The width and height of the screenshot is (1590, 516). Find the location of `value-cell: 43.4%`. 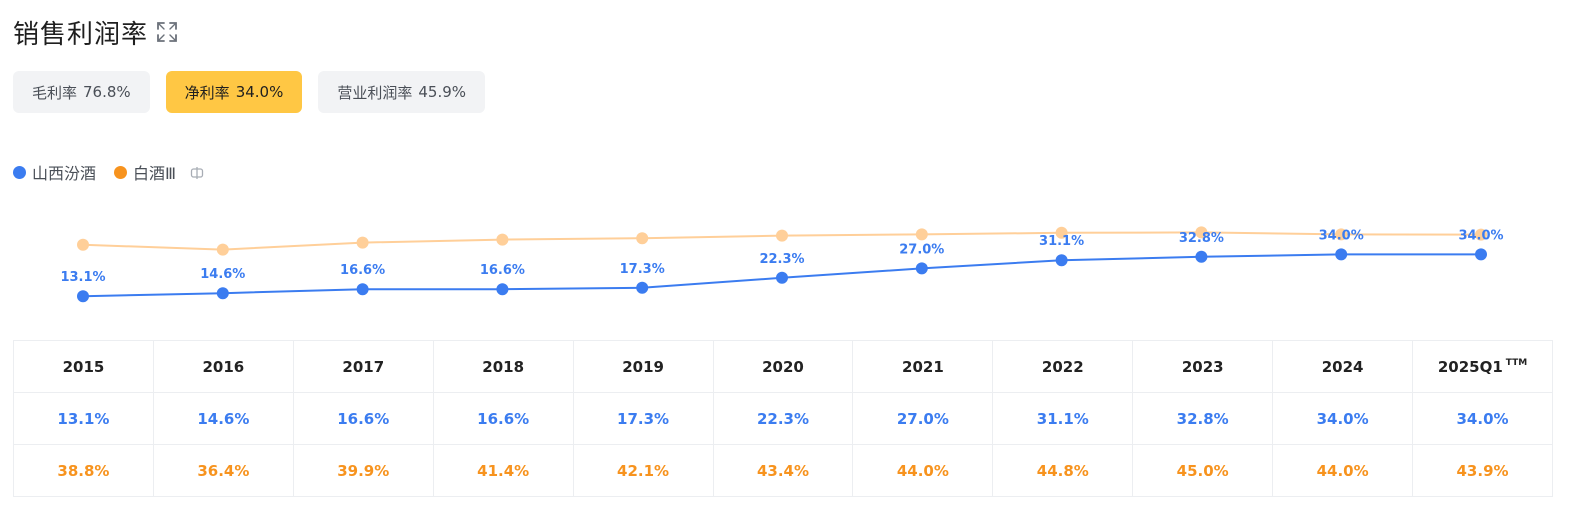

value-cell: 43.4% is located at coordinates (783, 470).